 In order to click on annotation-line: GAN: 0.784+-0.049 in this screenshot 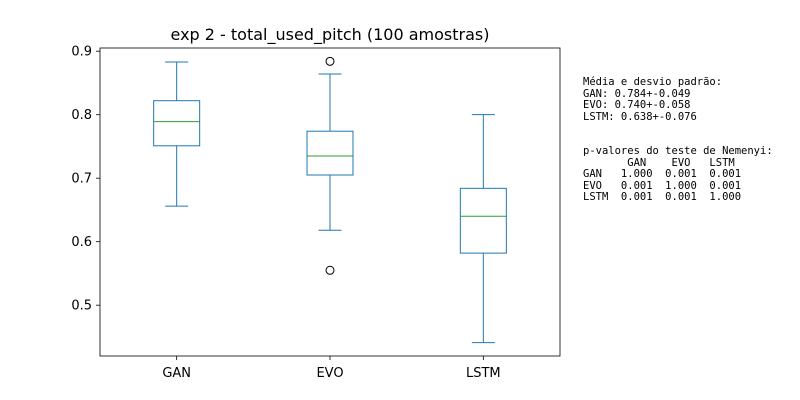, I will do `click(637, 93)`.